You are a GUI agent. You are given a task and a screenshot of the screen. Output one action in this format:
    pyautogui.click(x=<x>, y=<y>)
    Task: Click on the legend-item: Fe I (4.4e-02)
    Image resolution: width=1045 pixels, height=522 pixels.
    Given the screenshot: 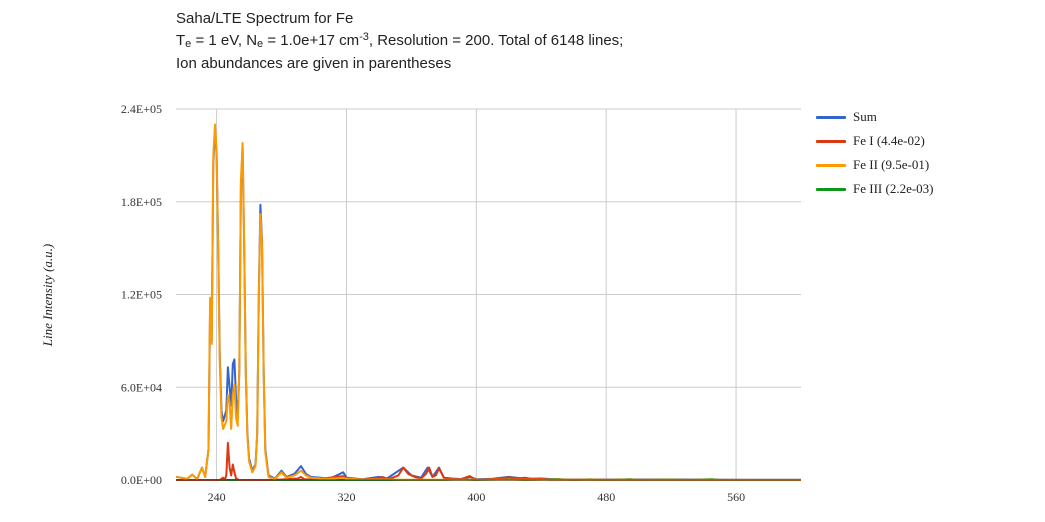 What is the action you would take?
    pyautogui.click(x=875, y=144)
    